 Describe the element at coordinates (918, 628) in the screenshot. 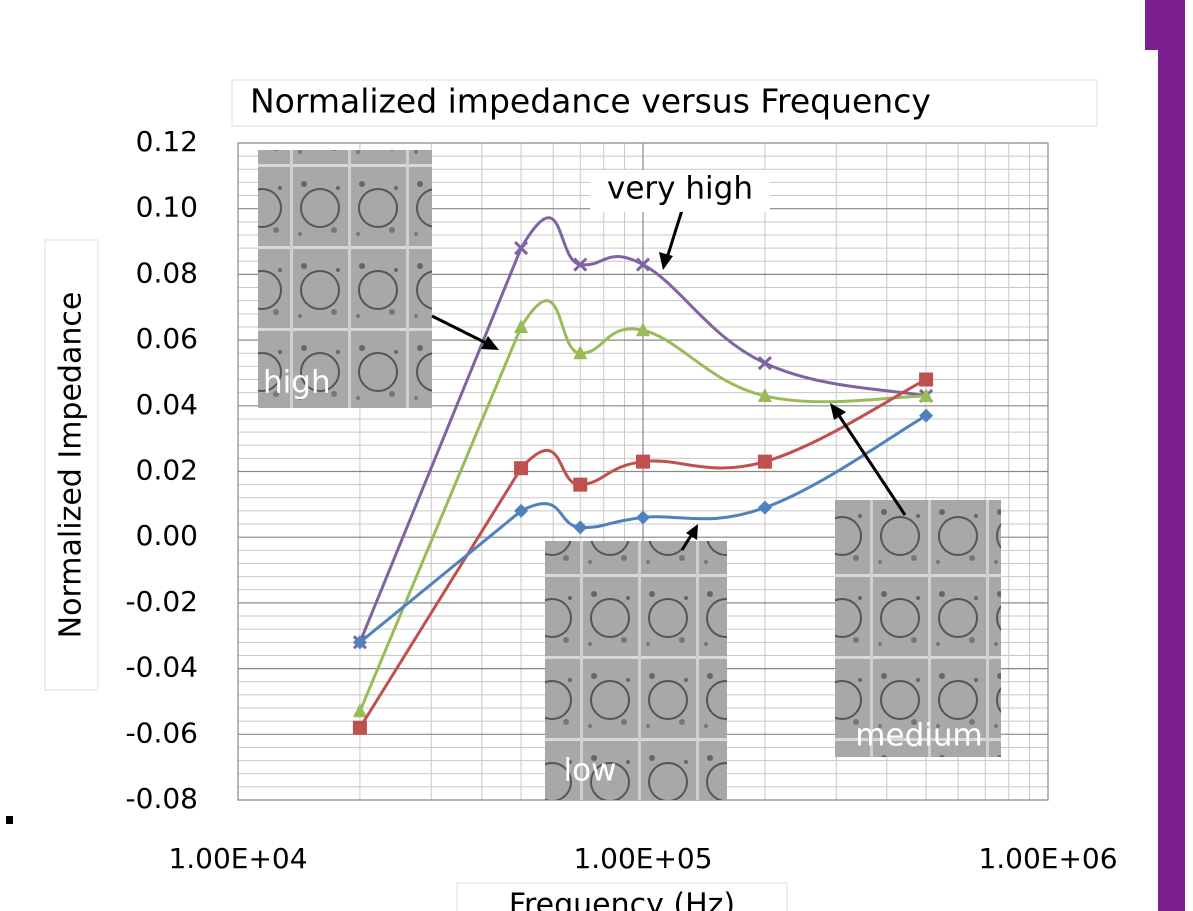

I see `photo-medium` at that location.